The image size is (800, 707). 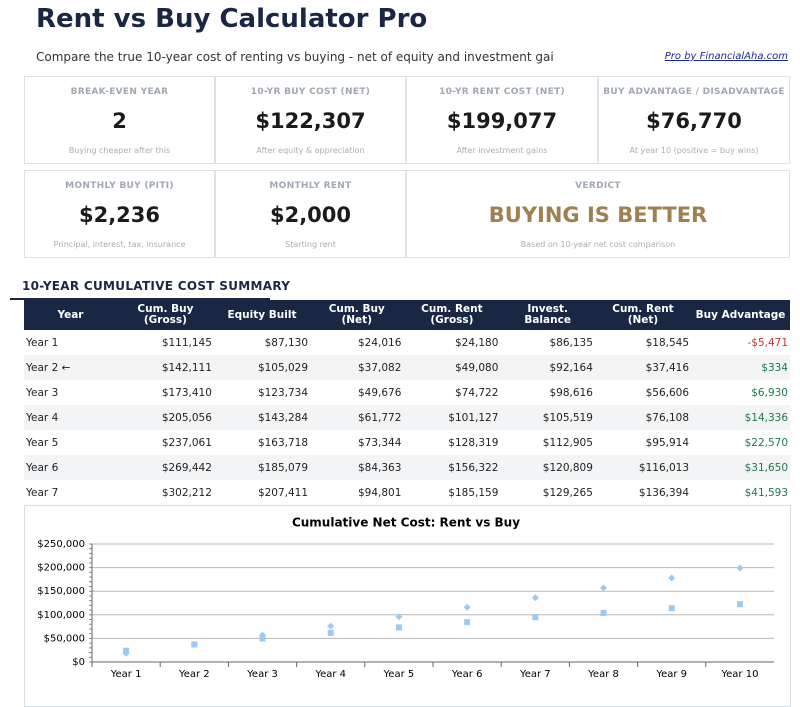 What do you see at coordinates (406, 523) in the screenshot?
I see `chart-title: Cumulative Net Cost: Rent vs Buy` at bounding box center [406, 523].